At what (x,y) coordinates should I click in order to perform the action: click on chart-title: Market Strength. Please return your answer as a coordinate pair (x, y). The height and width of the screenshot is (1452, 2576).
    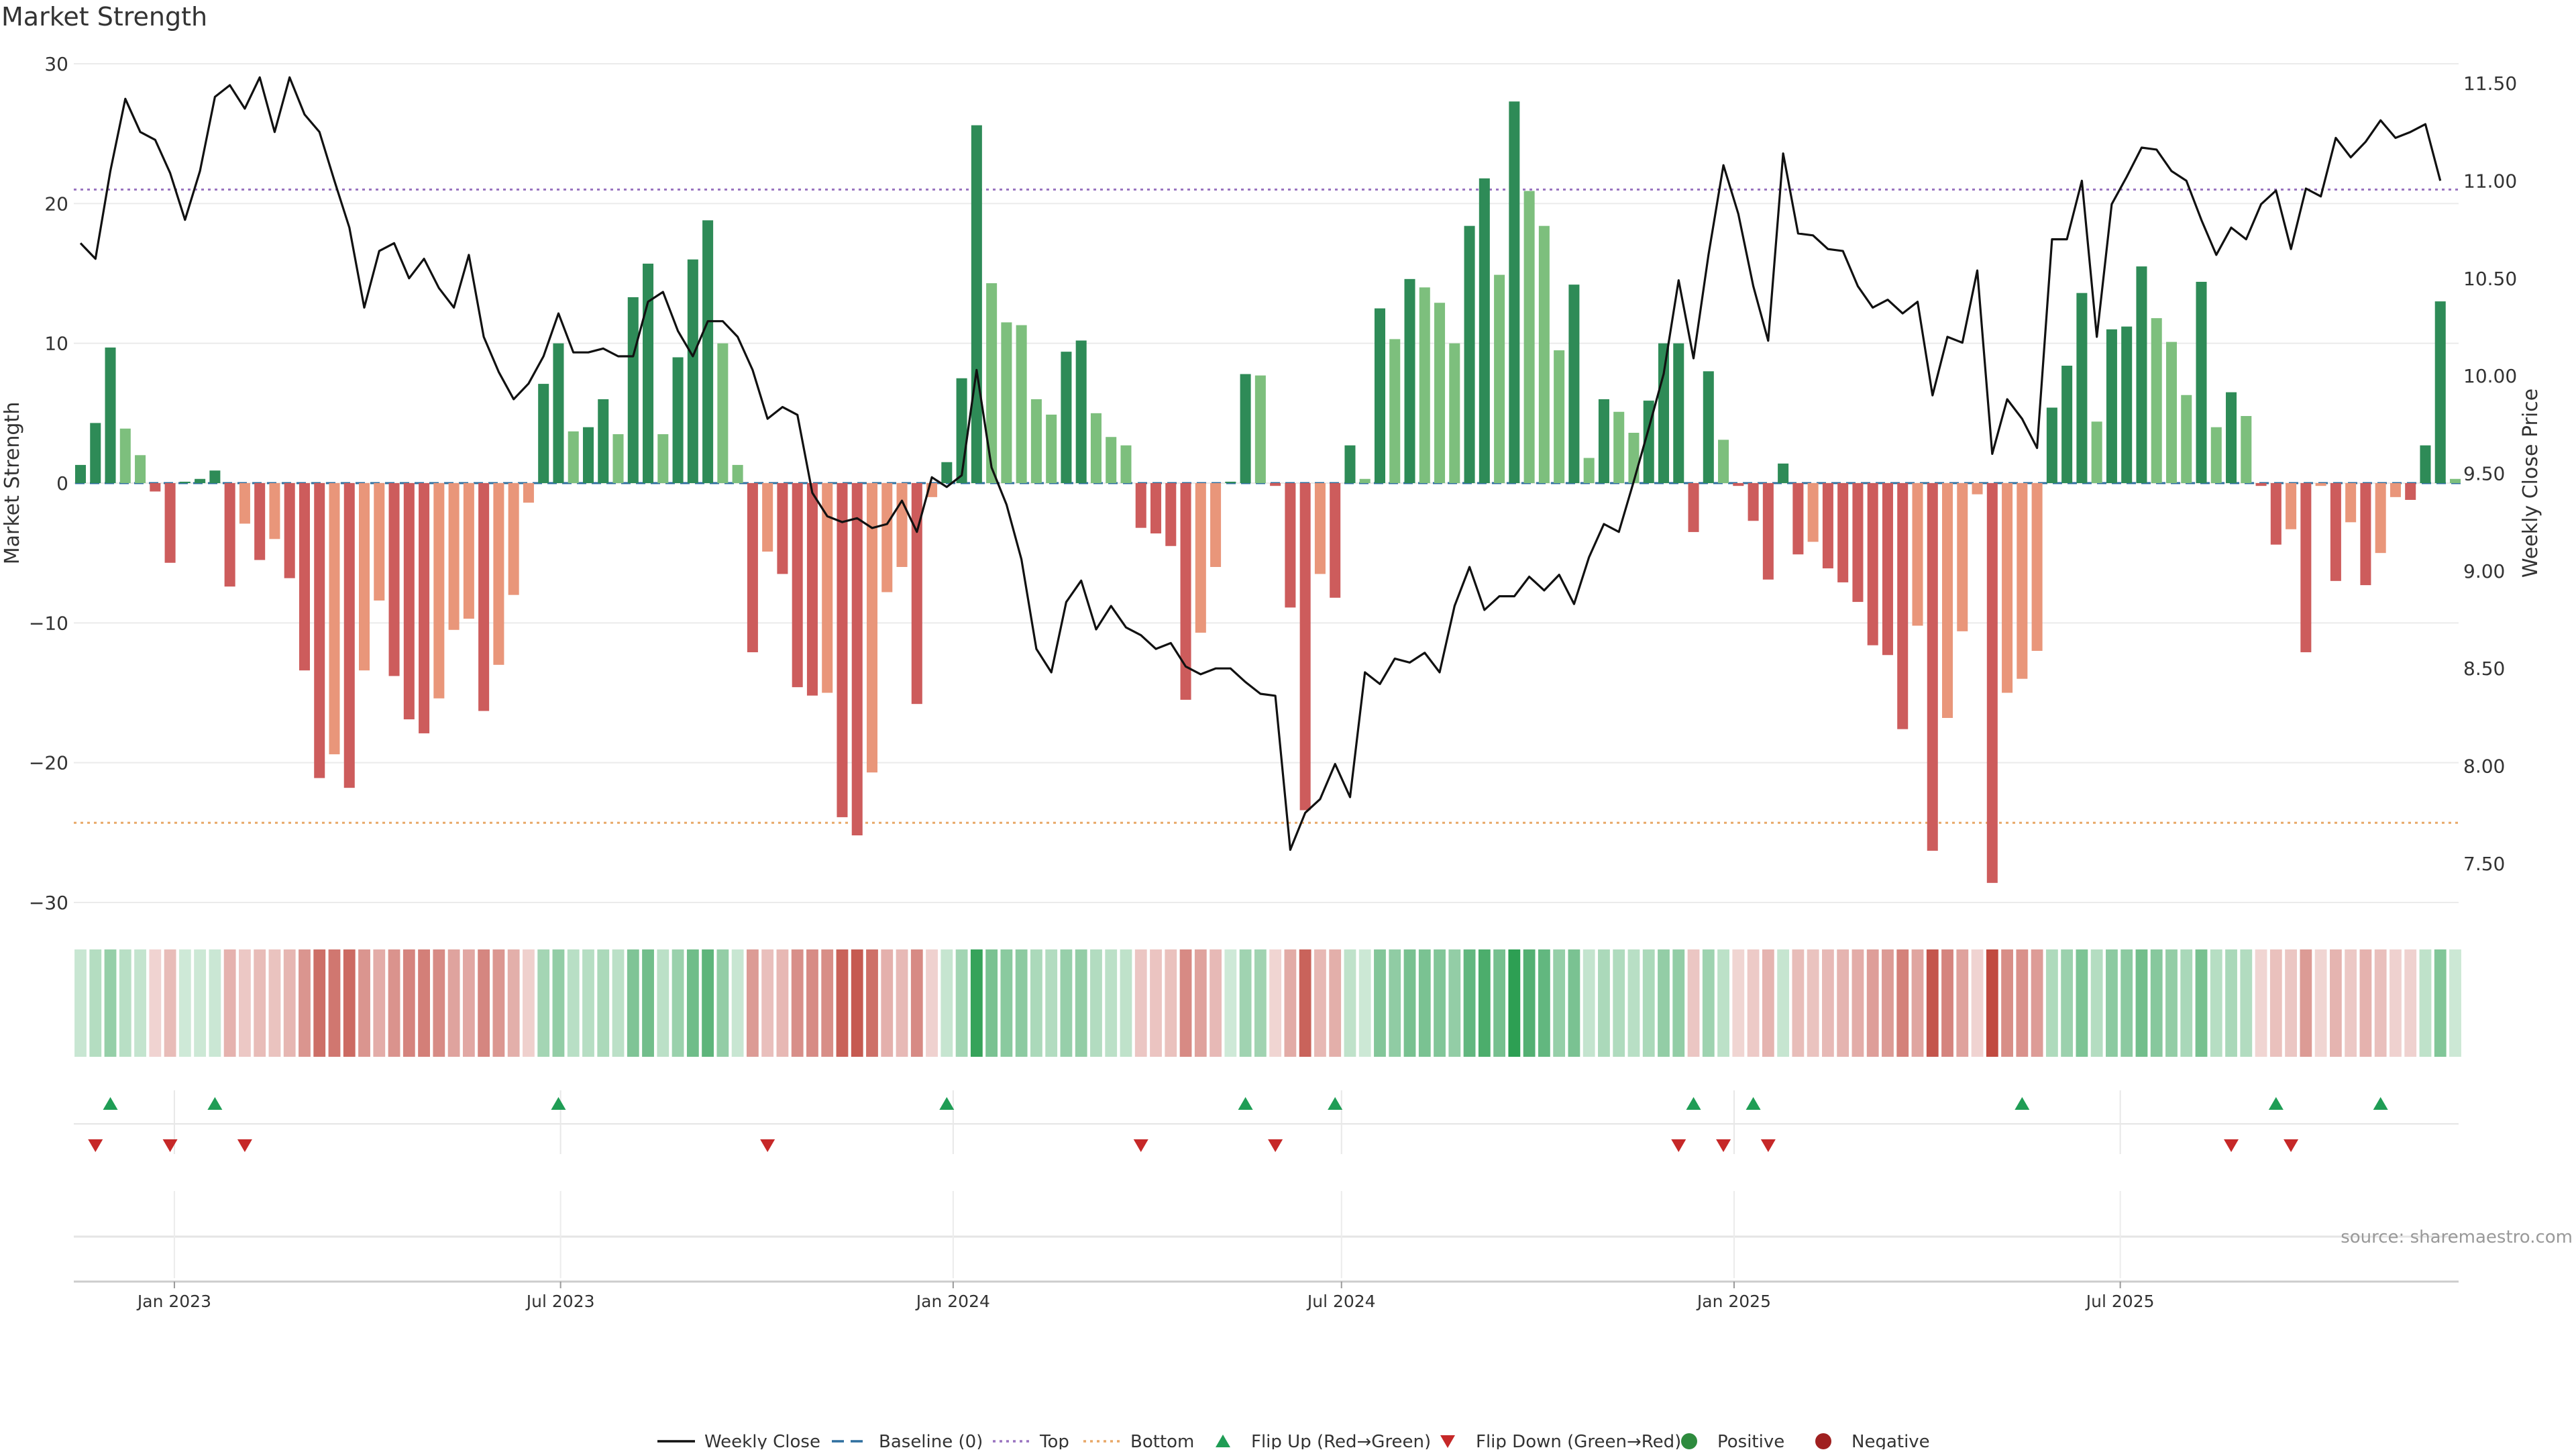
    Looking at the image, I should click on (104, 17).